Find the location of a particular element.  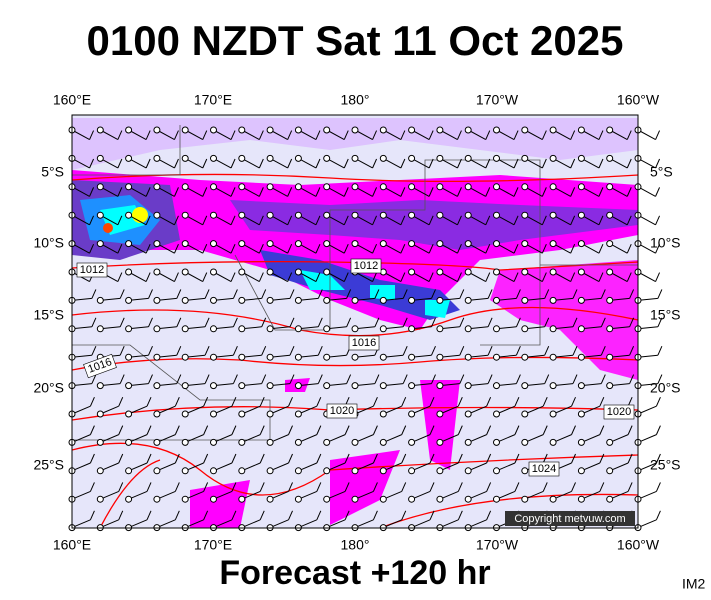

isobar-label: 1016 is located at coordinates (100, 366).